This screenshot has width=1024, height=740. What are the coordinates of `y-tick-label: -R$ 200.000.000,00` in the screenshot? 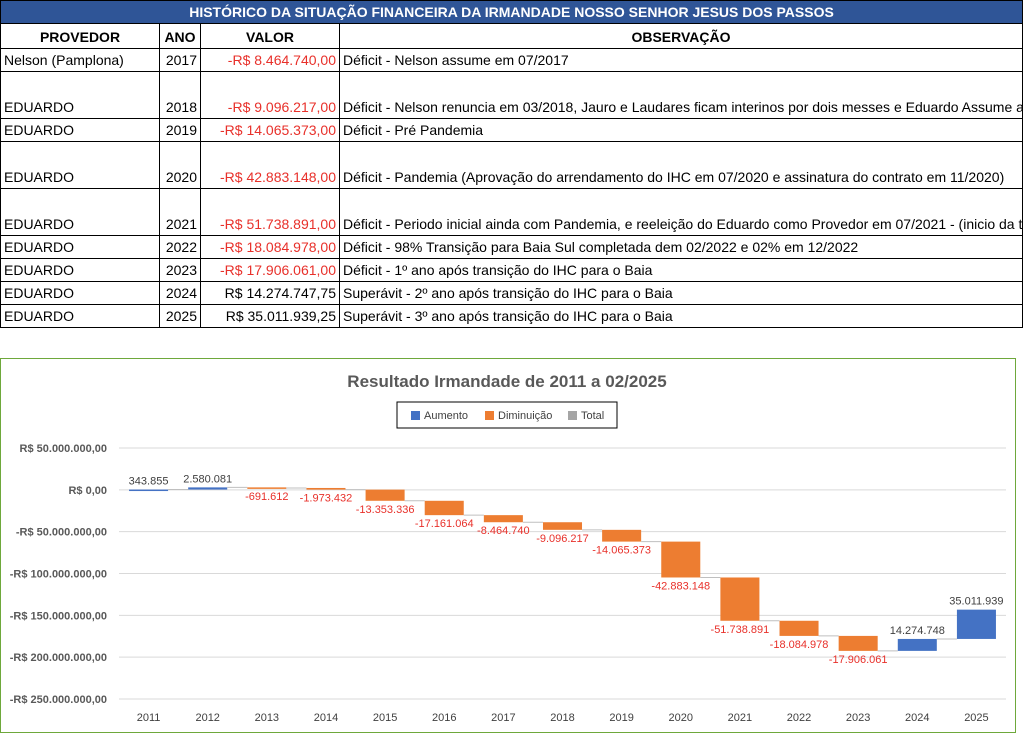 It's located at (58, 658).